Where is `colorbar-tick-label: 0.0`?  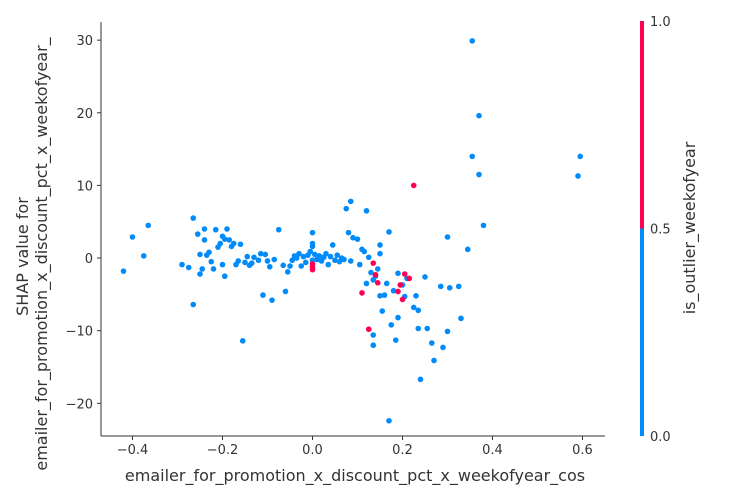 colorbar-tick-label: 0.0 is located at coordinates (660, 437).